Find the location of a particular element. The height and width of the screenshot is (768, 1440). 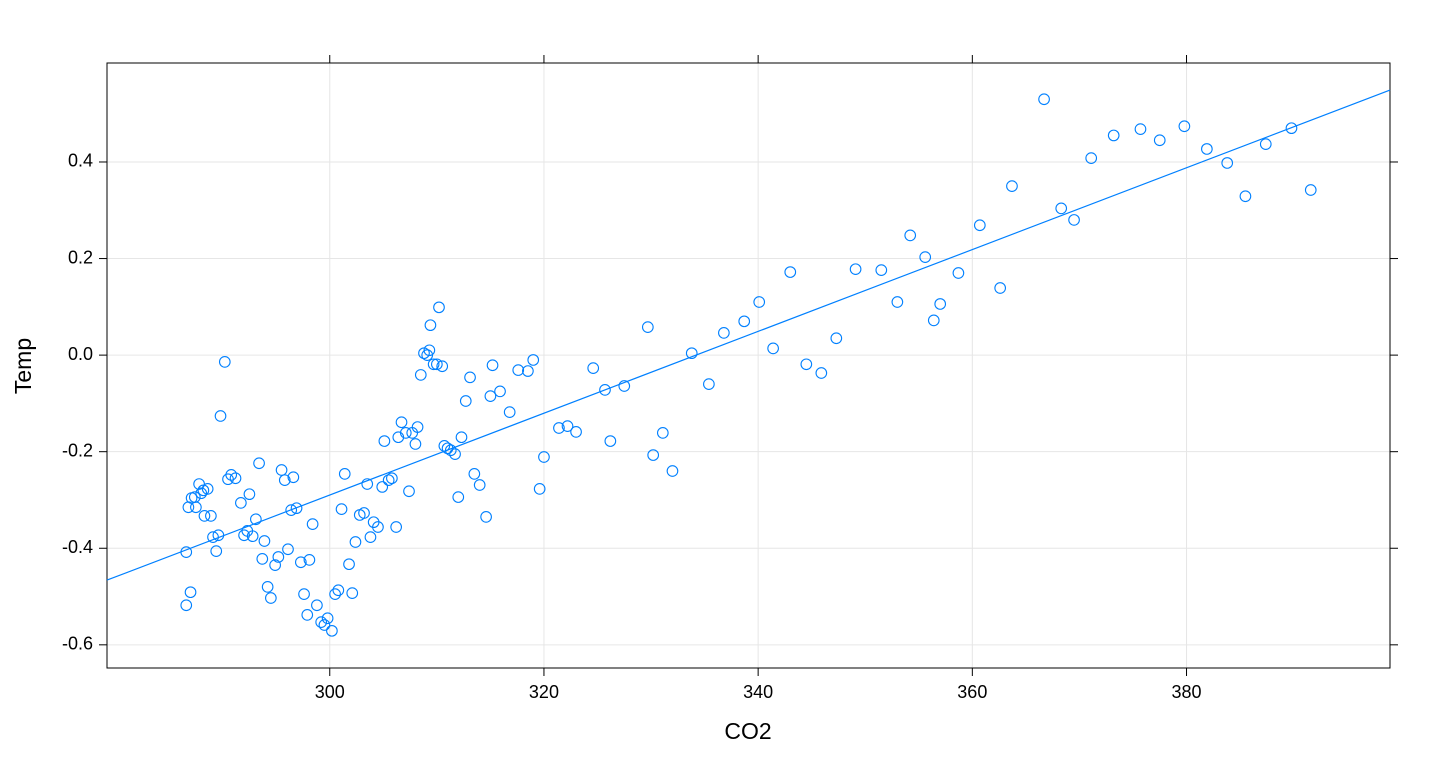

y-tick-label: -0.4 is located at coordinates (77, 547).